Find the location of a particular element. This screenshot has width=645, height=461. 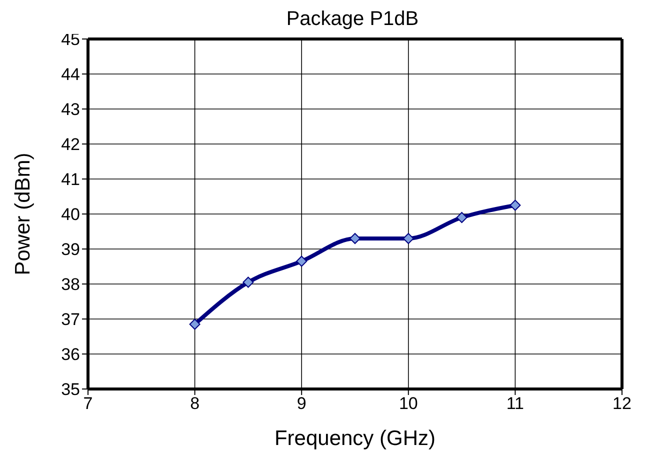

y-tick-label: 44 is located at coordinates (70, 74).